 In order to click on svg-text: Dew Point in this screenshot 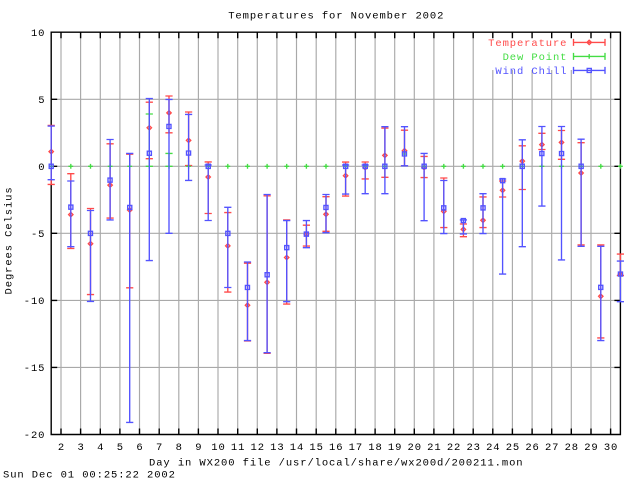, I will do `click(535, 58)`.